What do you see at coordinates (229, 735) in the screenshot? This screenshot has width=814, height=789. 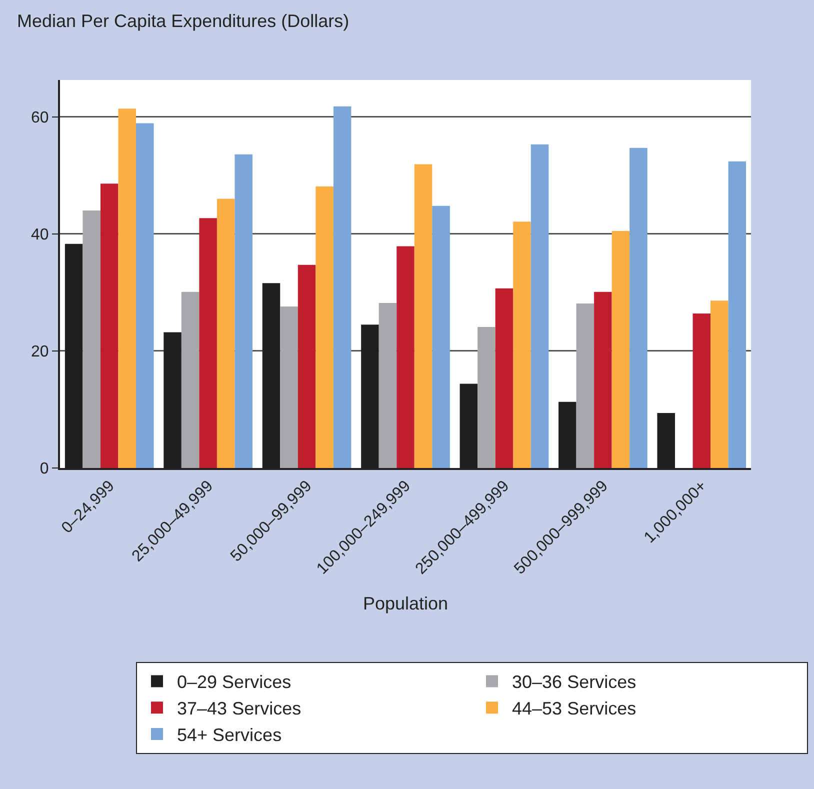 I see `legend-label: 54+ Services` at bounding box center [229, 735].